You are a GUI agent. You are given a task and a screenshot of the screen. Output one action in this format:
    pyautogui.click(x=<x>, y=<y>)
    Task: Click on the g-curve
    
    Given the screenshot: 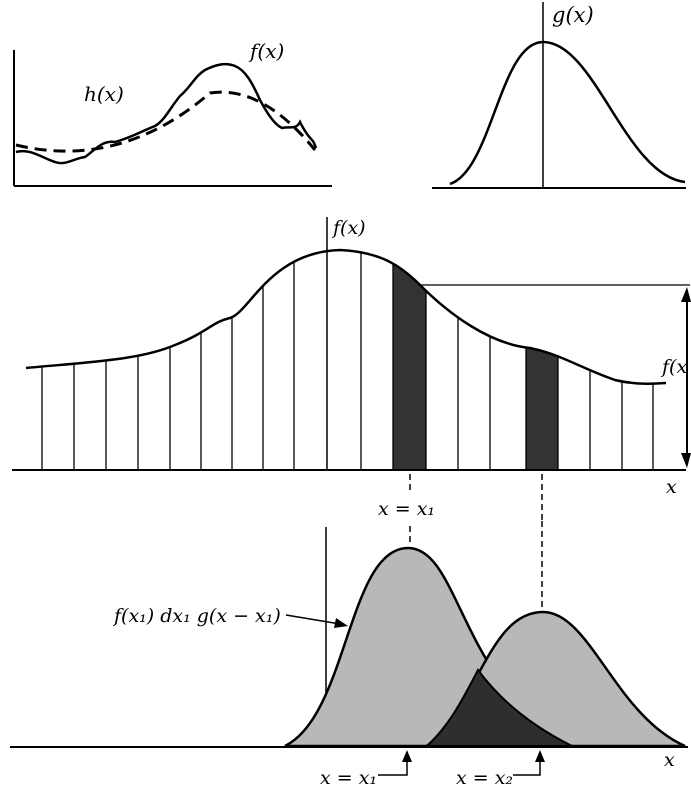 What is the action you would take?
    pyautogui.click(x=567, y=113)
    